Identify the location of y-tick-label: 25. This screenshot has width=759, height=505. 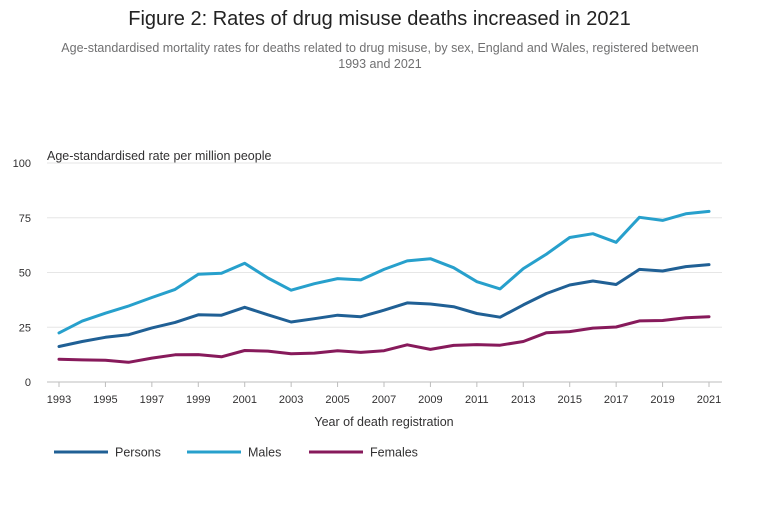
(25, 328).